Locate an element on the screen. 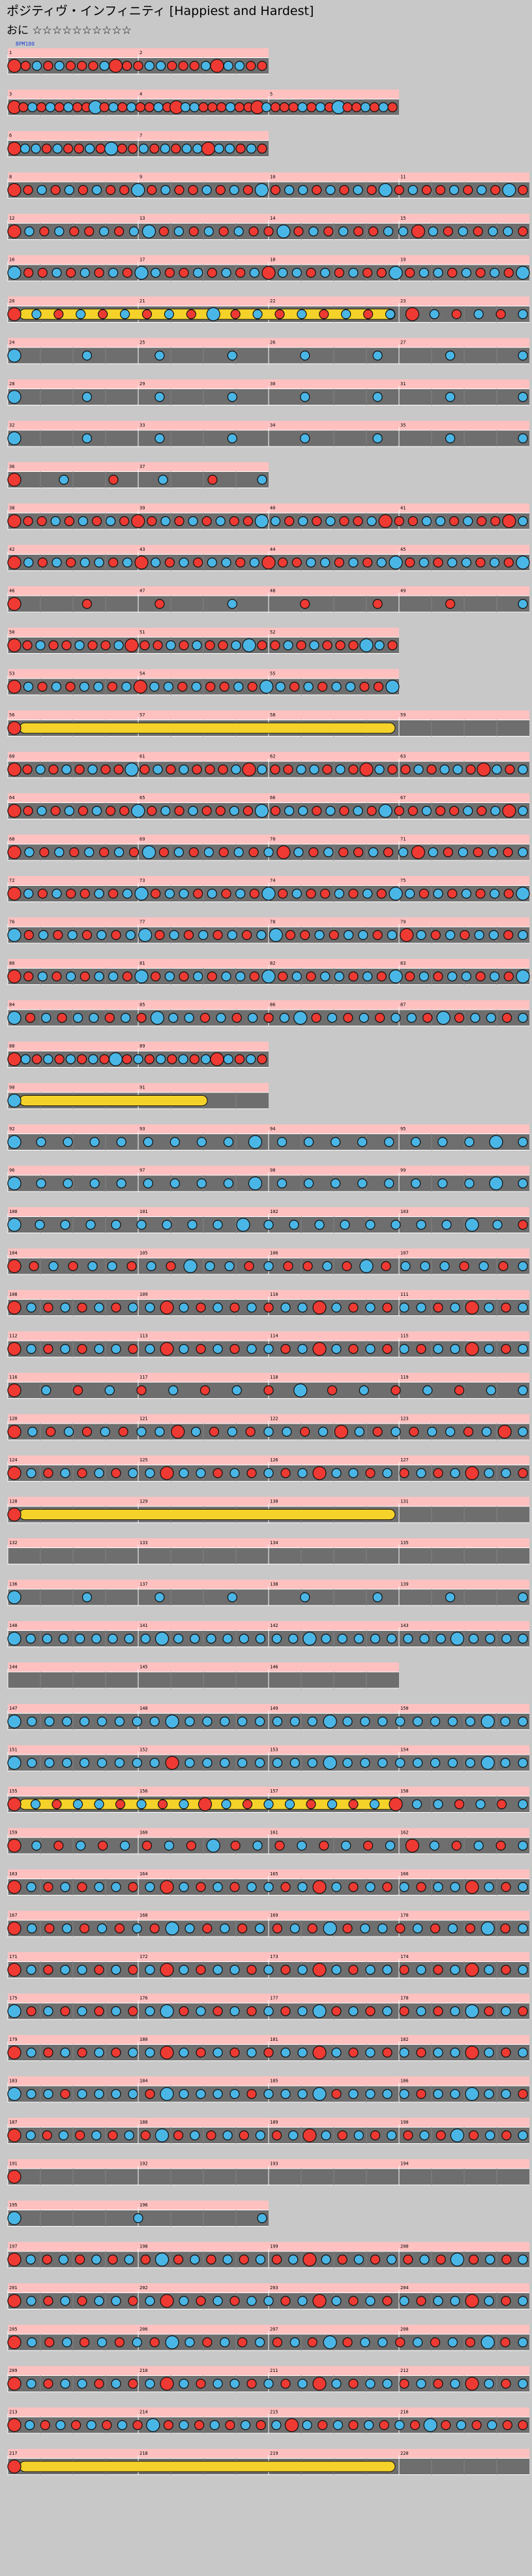  row-band is located at coordinates (203, 674).